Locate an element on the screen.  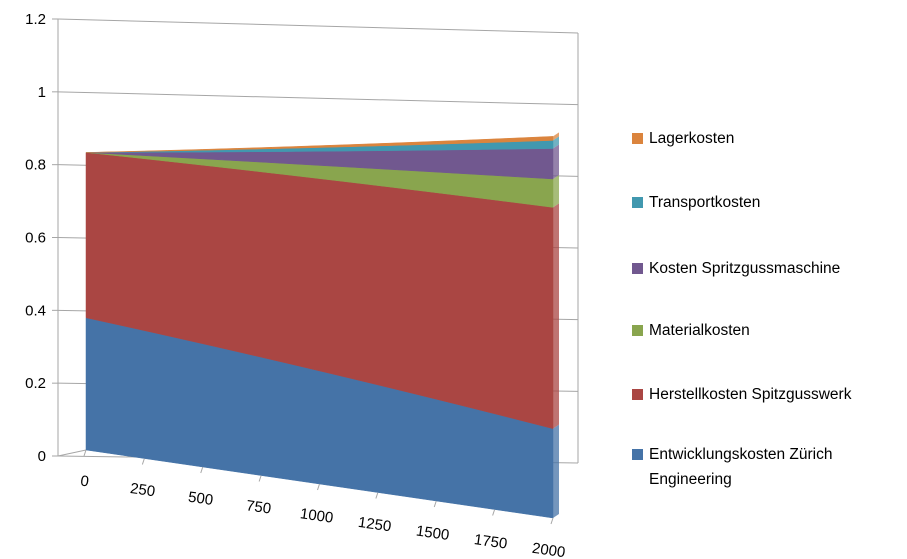
legend-label: Transportkosten is located at coordinates (705, 202).